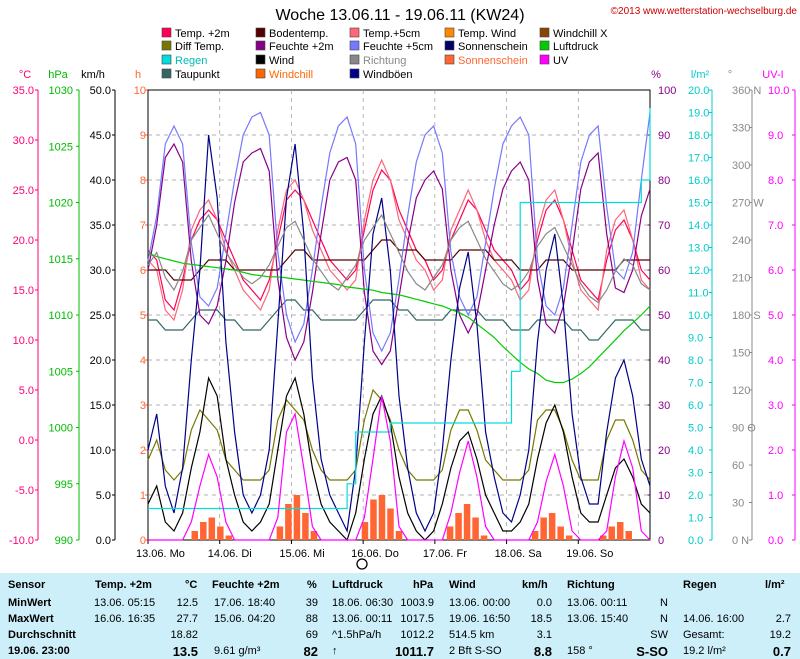  Describe the element at coordinates (312, 585) in the screenshot. I see `stats-header-hum-unit: %` at that location.